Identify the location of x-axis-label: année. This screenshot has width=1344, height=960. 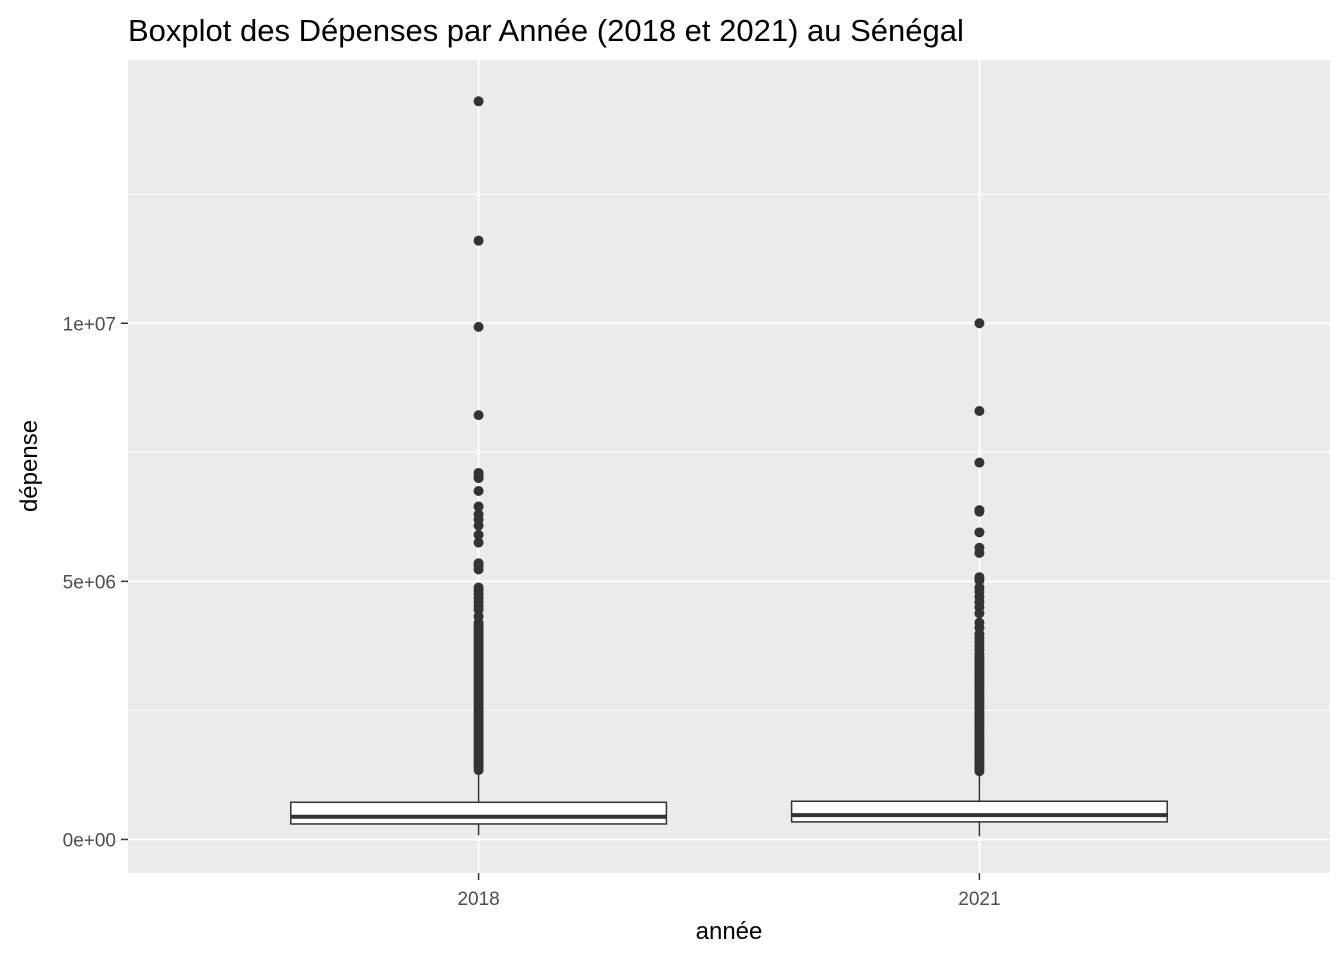
(729, 931).